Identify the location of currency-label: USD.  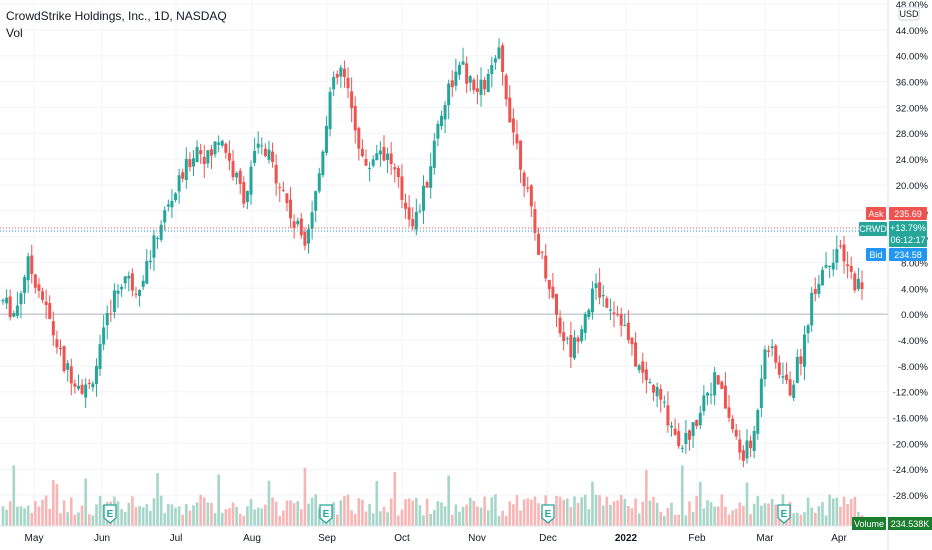
(909, 14).